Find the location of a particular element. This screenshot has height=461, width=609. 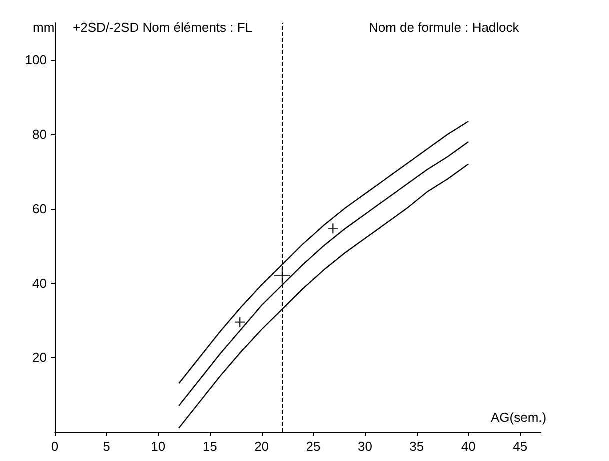

x-tick-label: 30 is located at coordinates (365, 446).